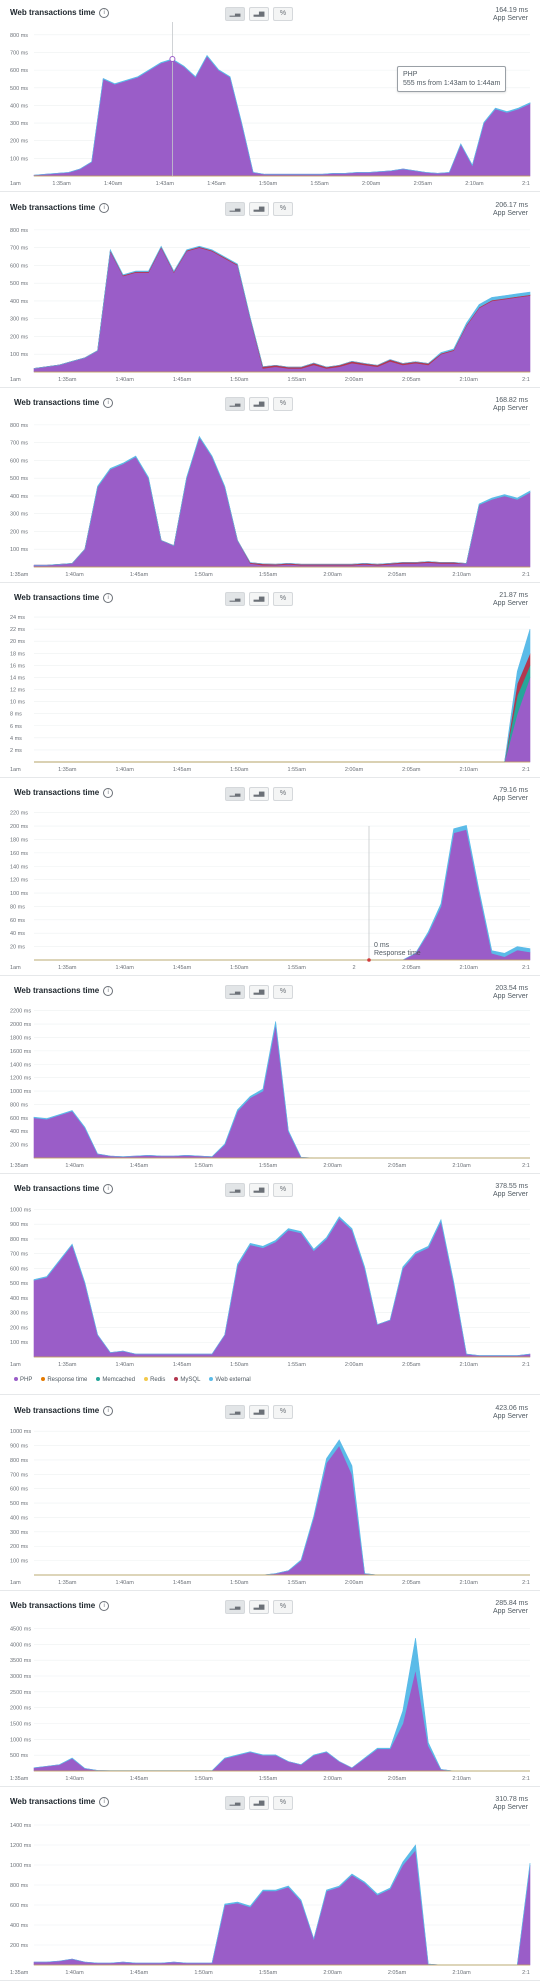 The width and height of the screenshot is (540, 1981). Describe the element at coordinates (20, 1210) in the screenshot. I see `y-tick-label: 1000 ms` at that location.